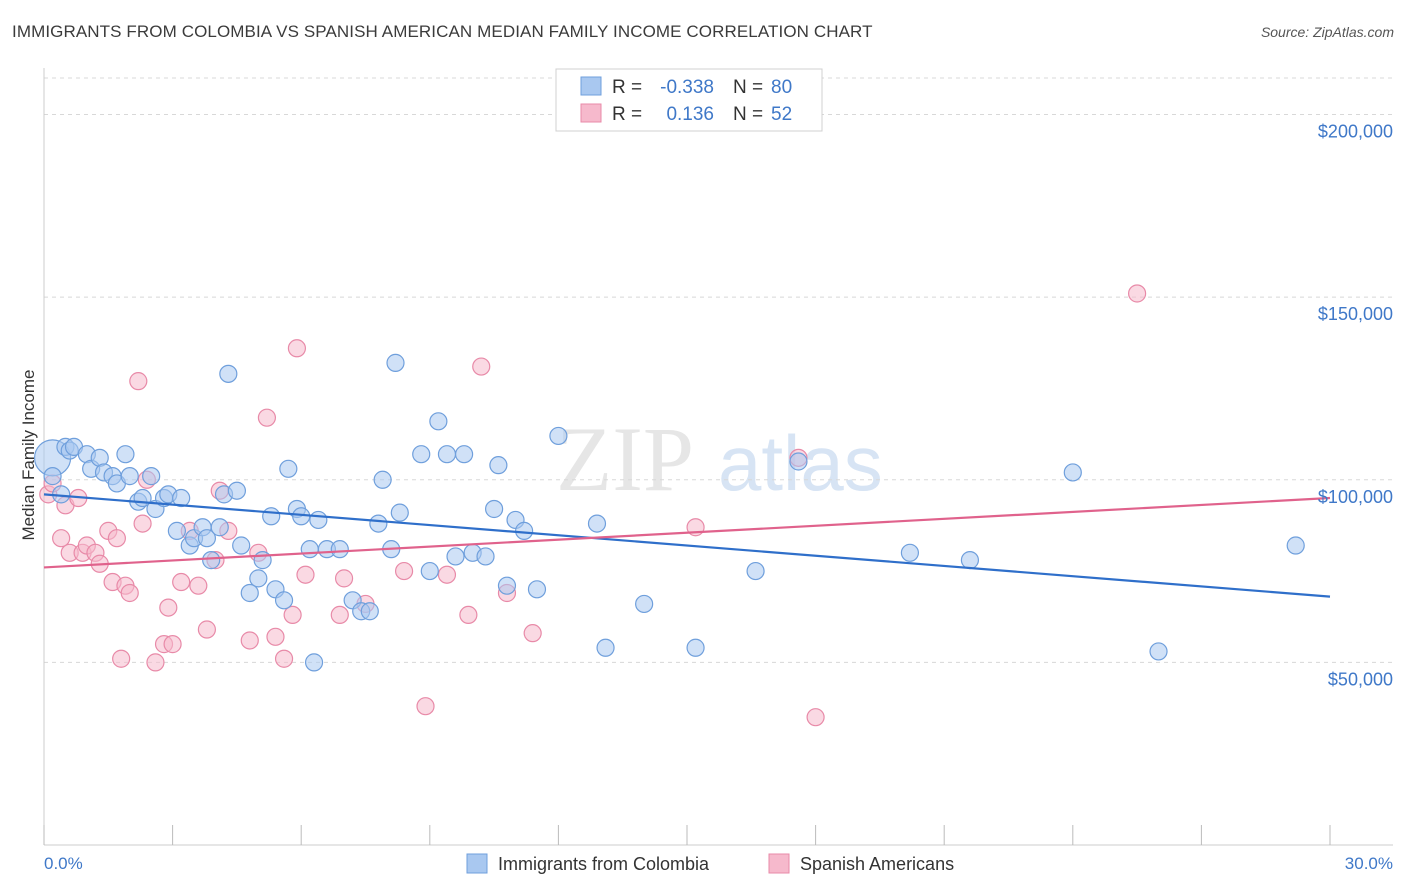 The image size is (1406, 892). Describe the element at coordinates (1369, 863) in the screenshot. I see `x-tick-label-max: 30.0%` at that location.